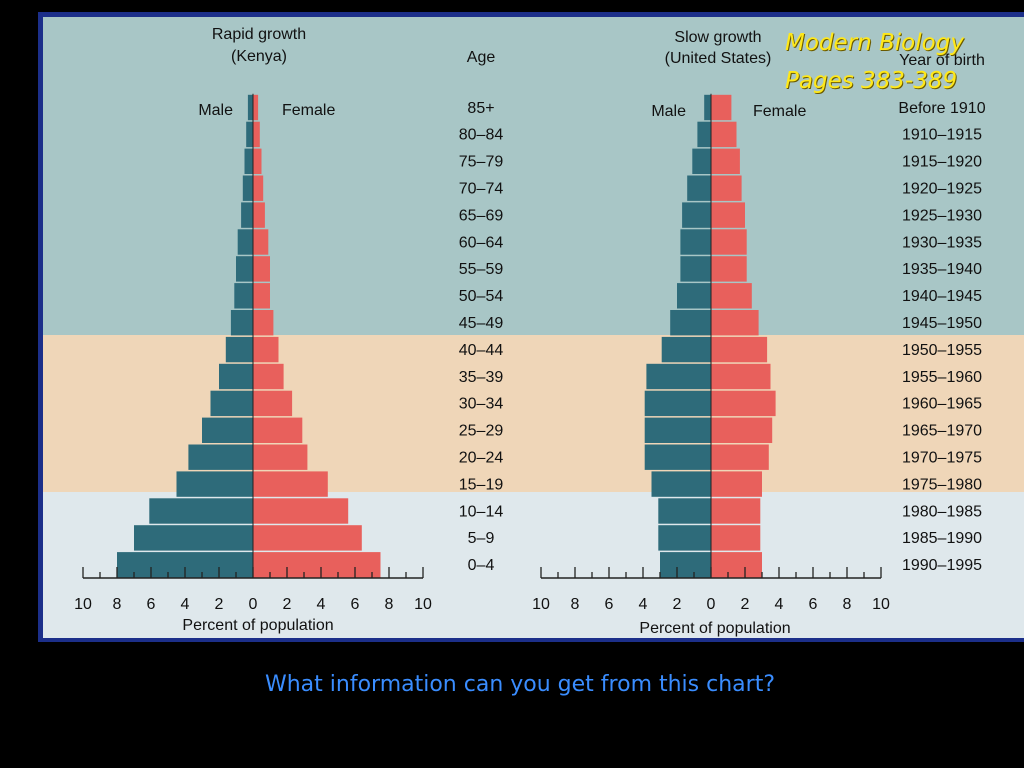 The height and width of the screenshot is (768, 1024). Describe the element at coordinates (259, 56) in the screenshot. I see `kenya-subtitle: (Kenya)` at that location.